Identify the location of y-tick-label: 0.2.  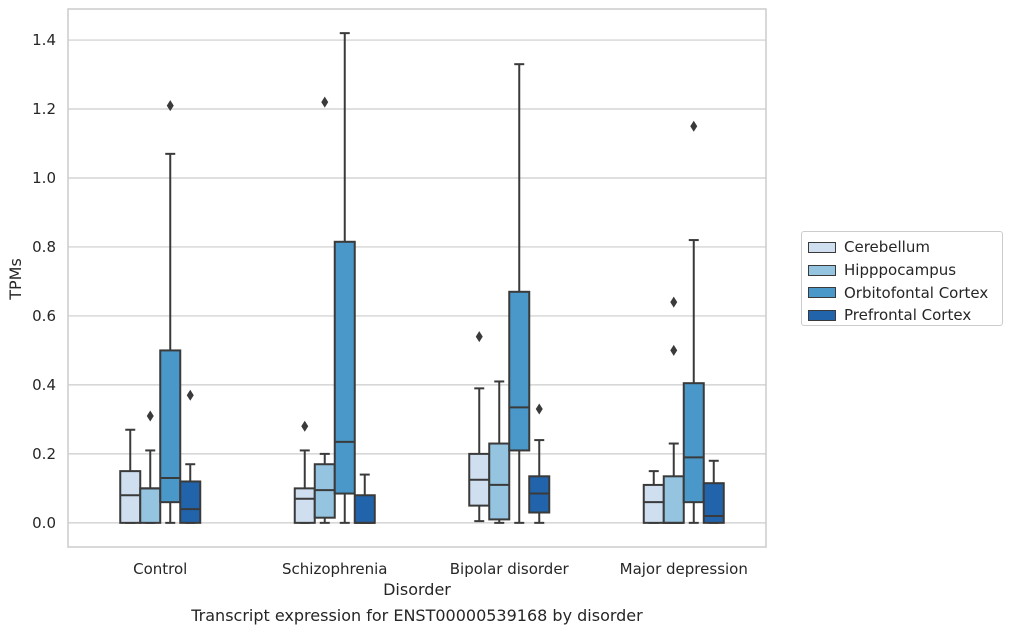
(44, 454).